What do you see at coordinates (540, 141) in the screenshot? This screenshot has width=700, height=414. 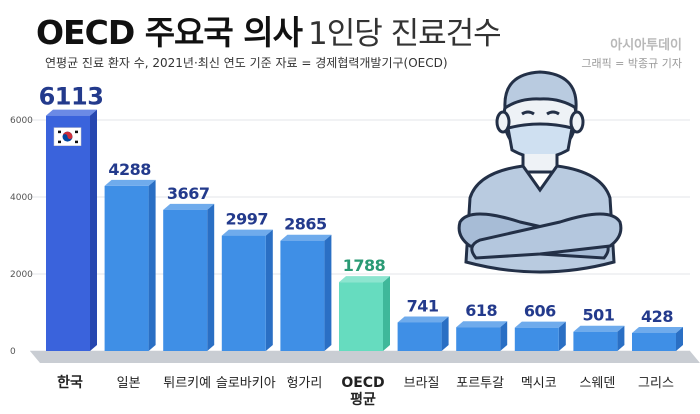 I see `doctor-mask` at bounding box center [540, 141].